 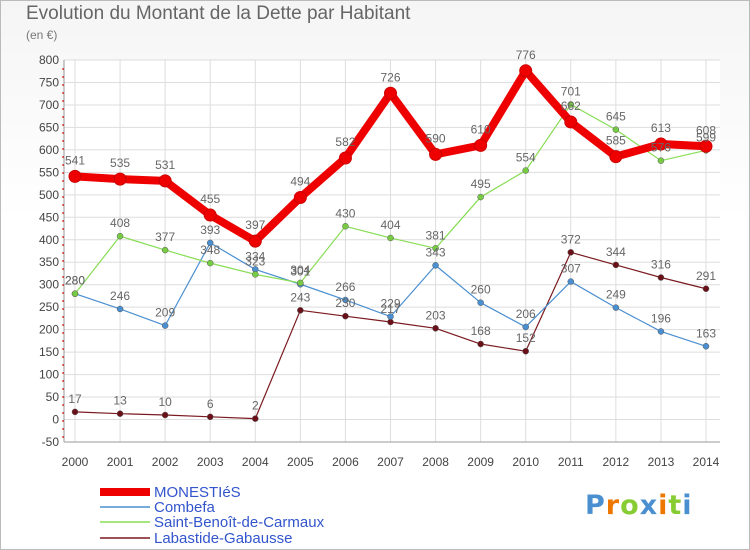 I want to click on x-tick-label: 2001, so click(x=120, y=462).